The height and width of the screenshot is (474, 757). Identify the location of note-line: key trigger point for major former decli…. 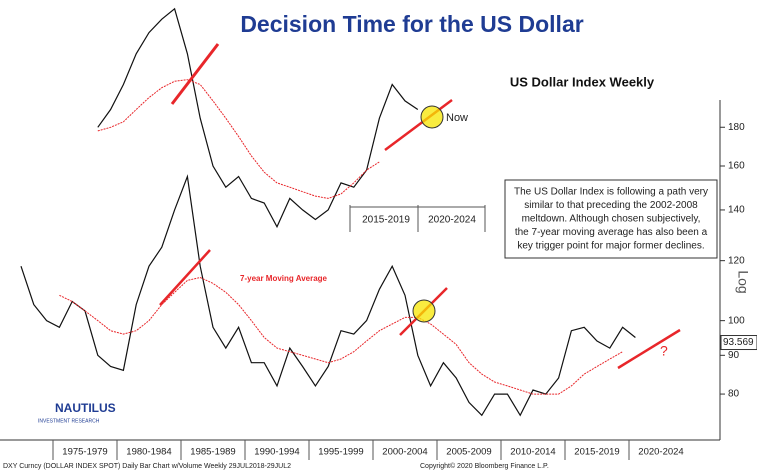
(610, 246).